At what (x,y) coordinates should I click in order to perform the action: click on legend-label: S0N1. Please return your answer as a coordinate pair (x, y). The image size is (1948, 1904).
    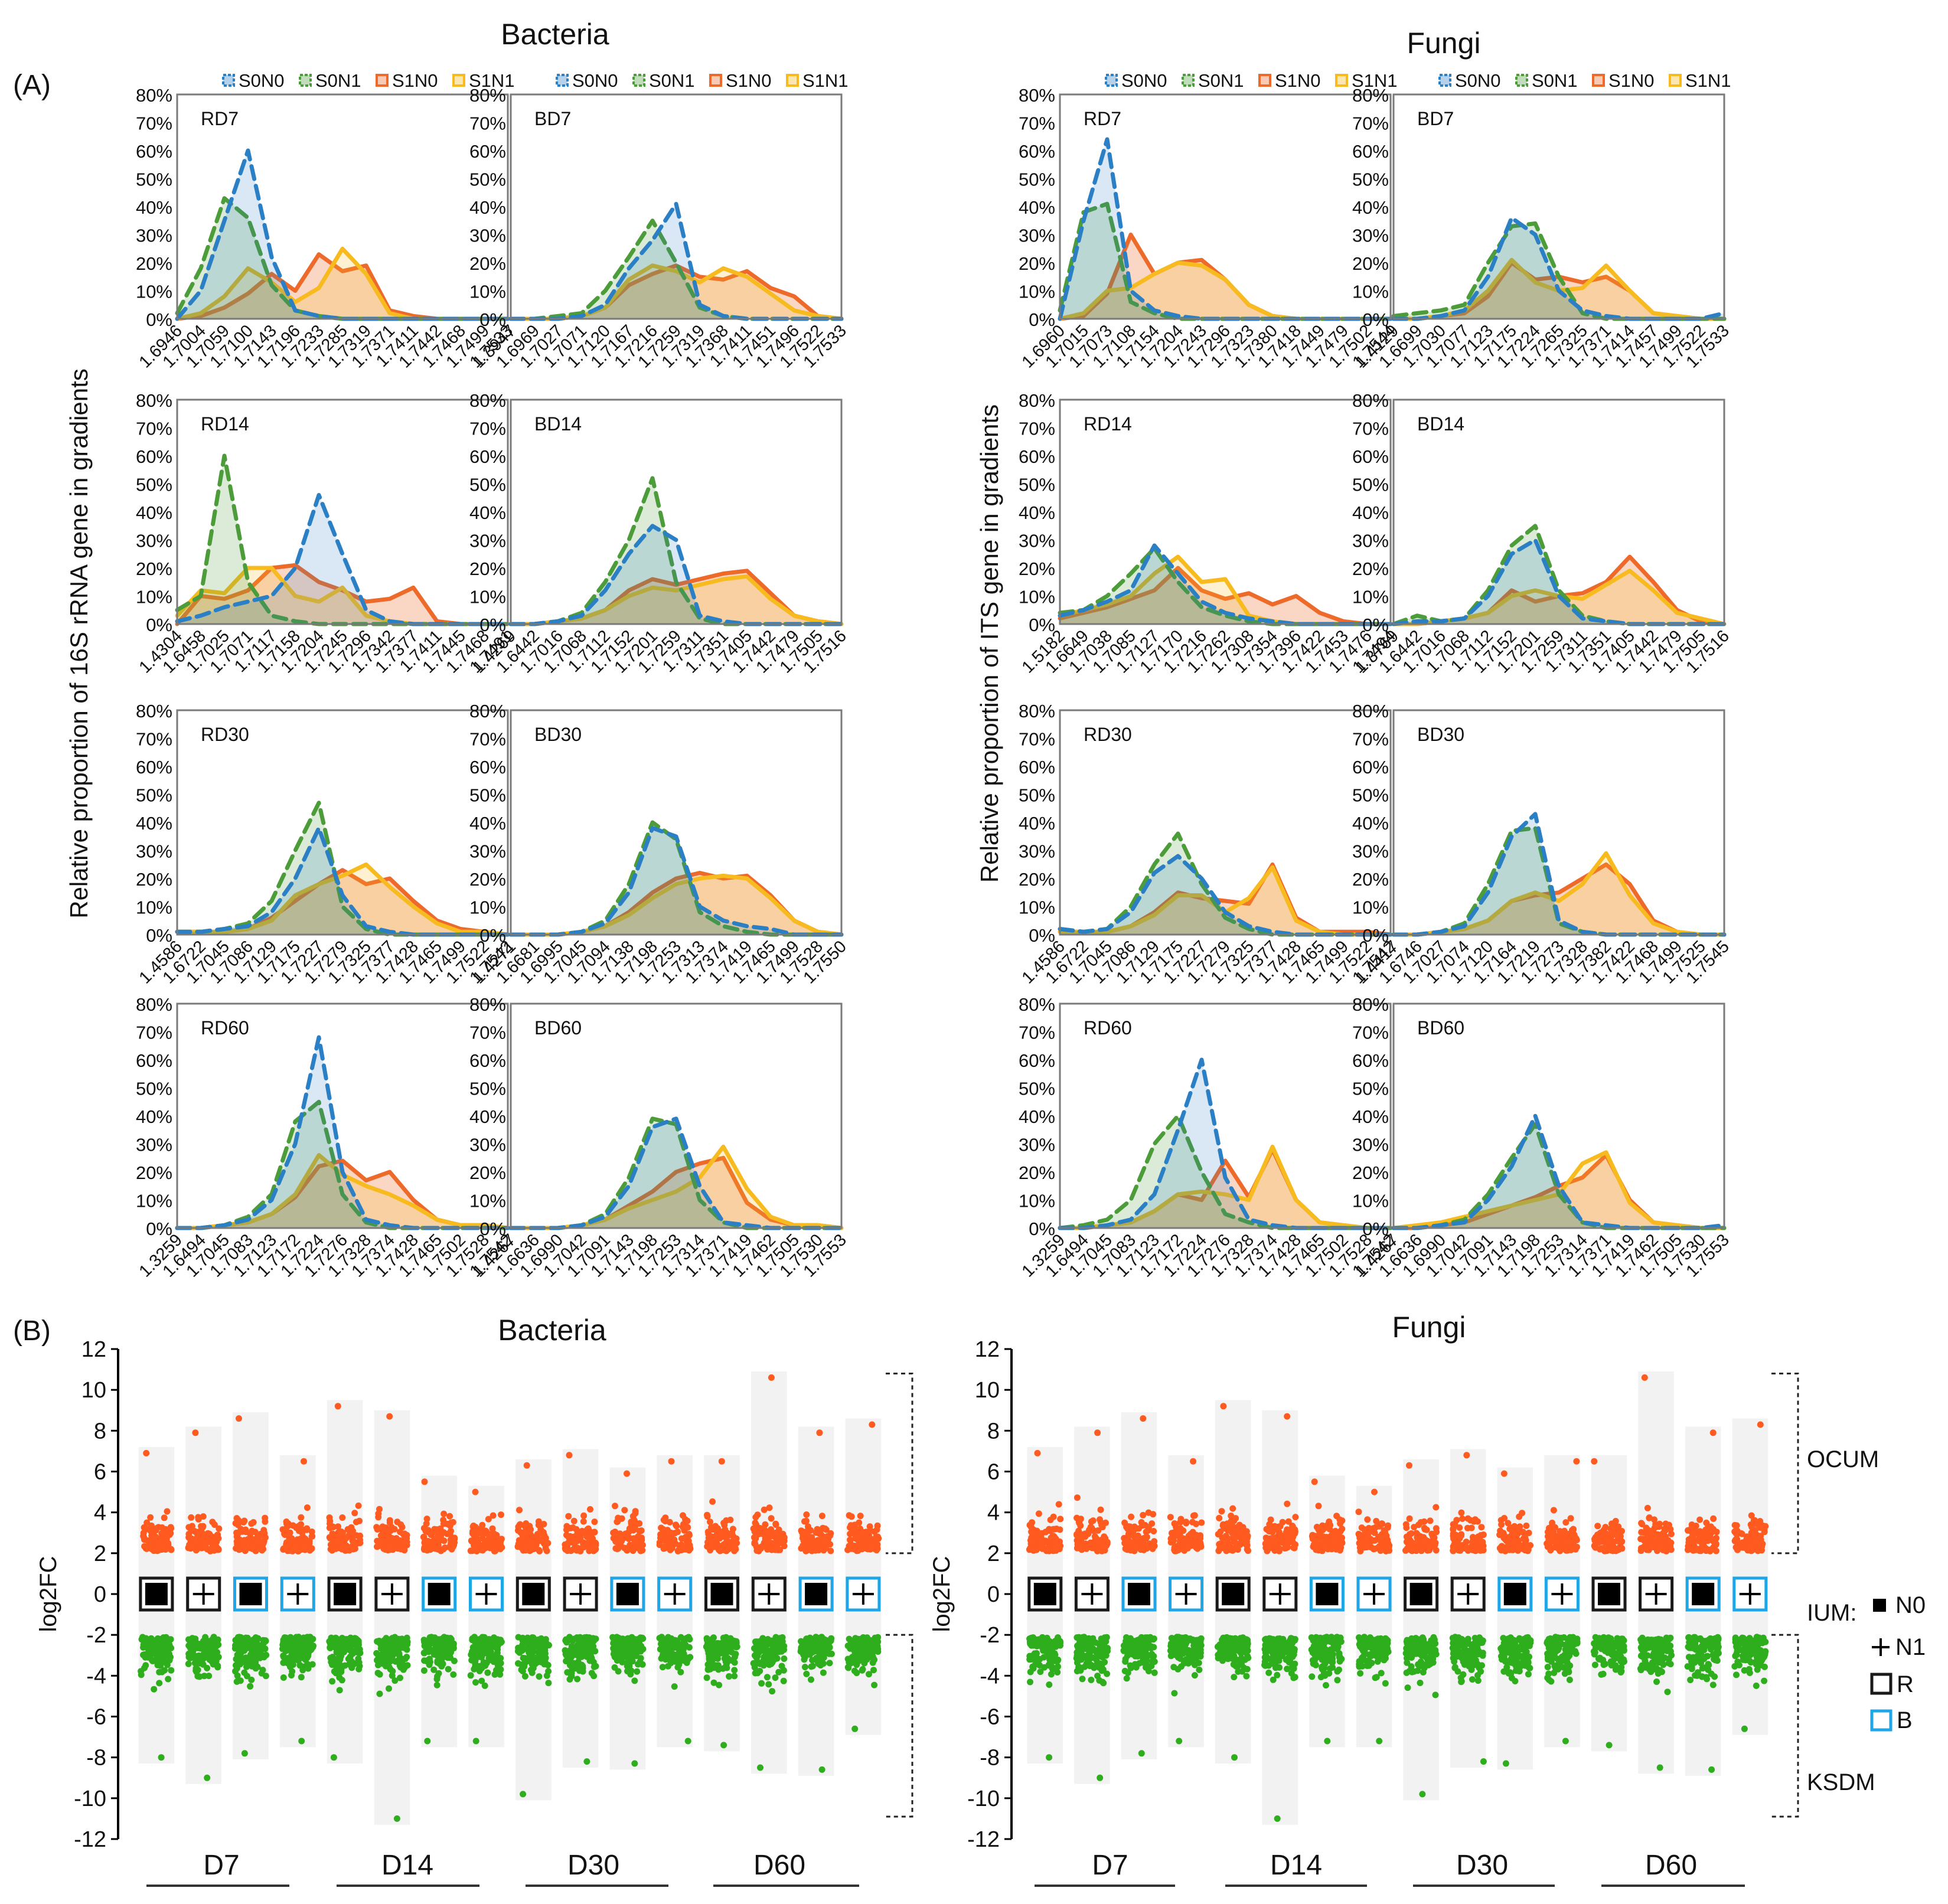
    Looking at the image, I should click on (672, 80).